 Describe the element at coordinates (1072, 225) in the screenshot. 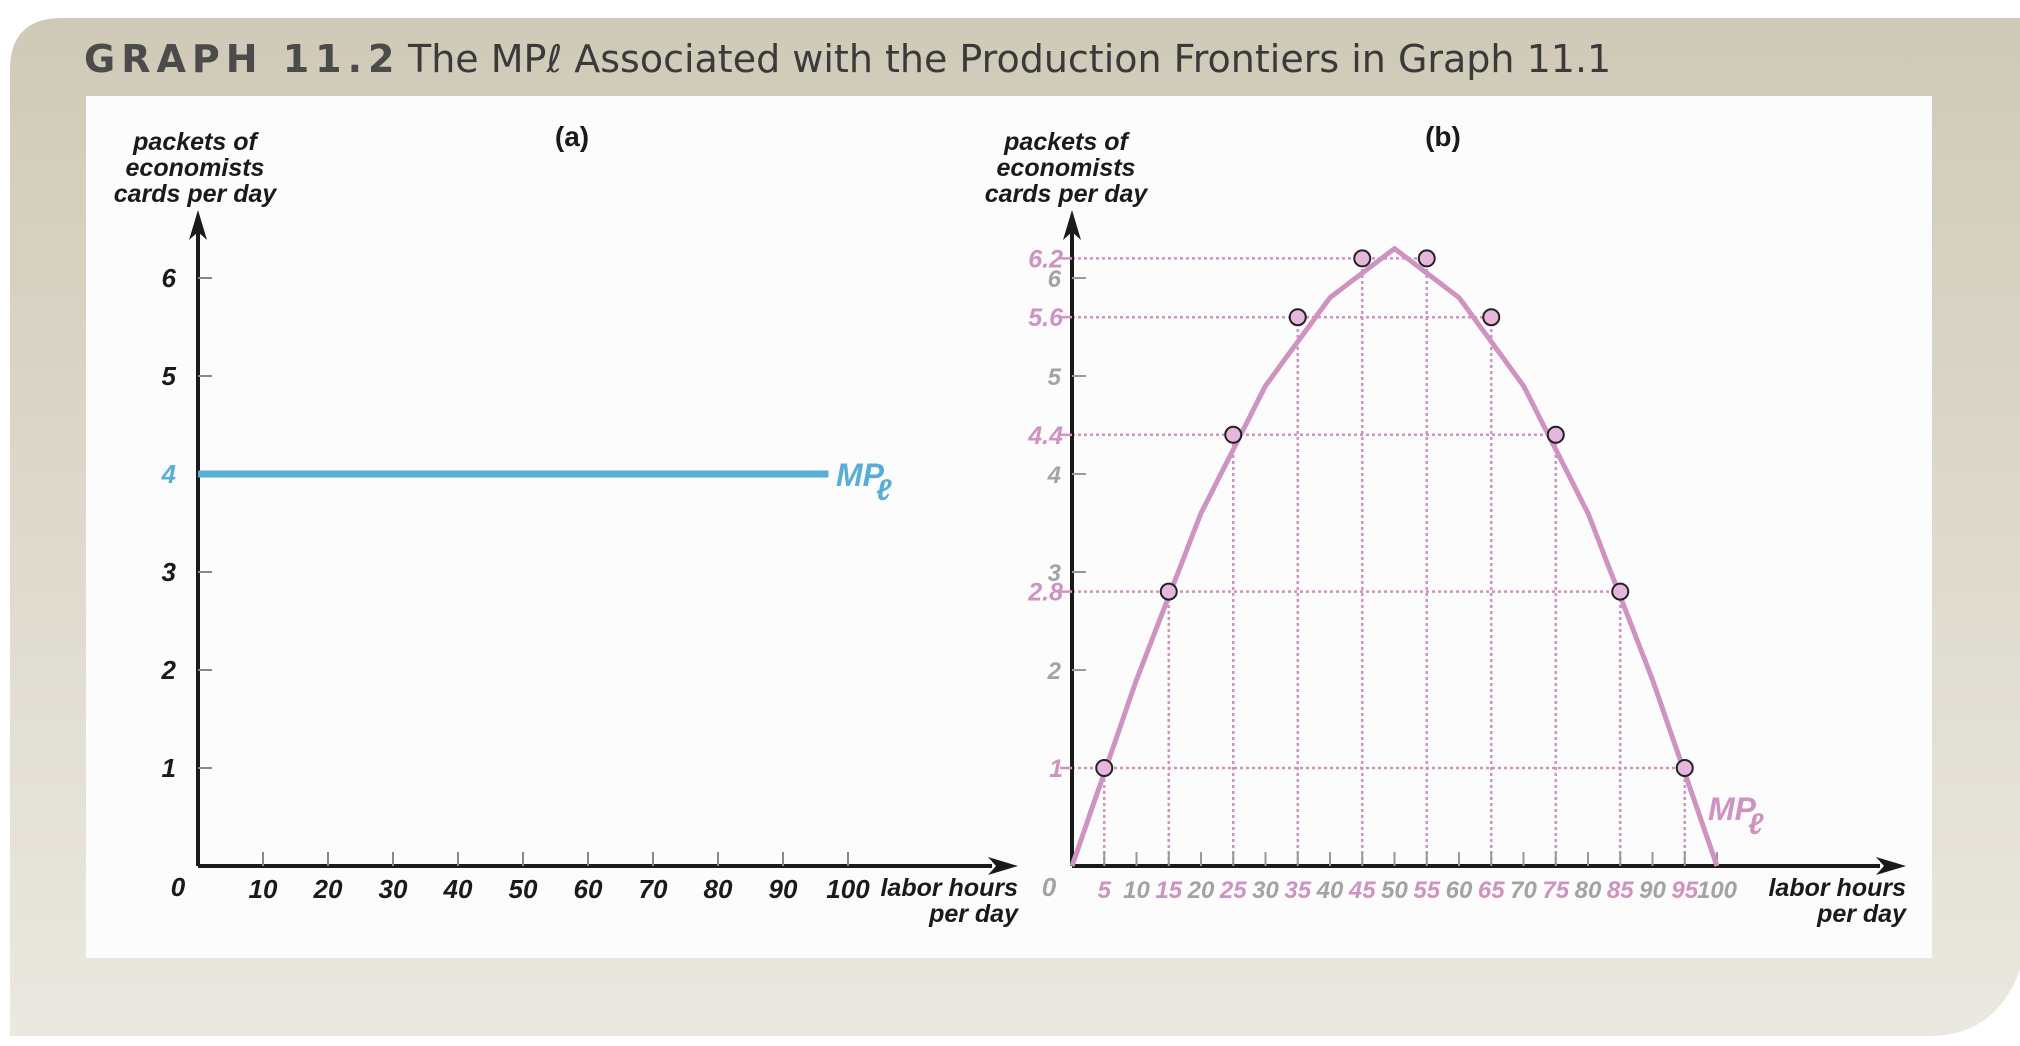

I see `panel-b-y-axis-arrow` at that location.